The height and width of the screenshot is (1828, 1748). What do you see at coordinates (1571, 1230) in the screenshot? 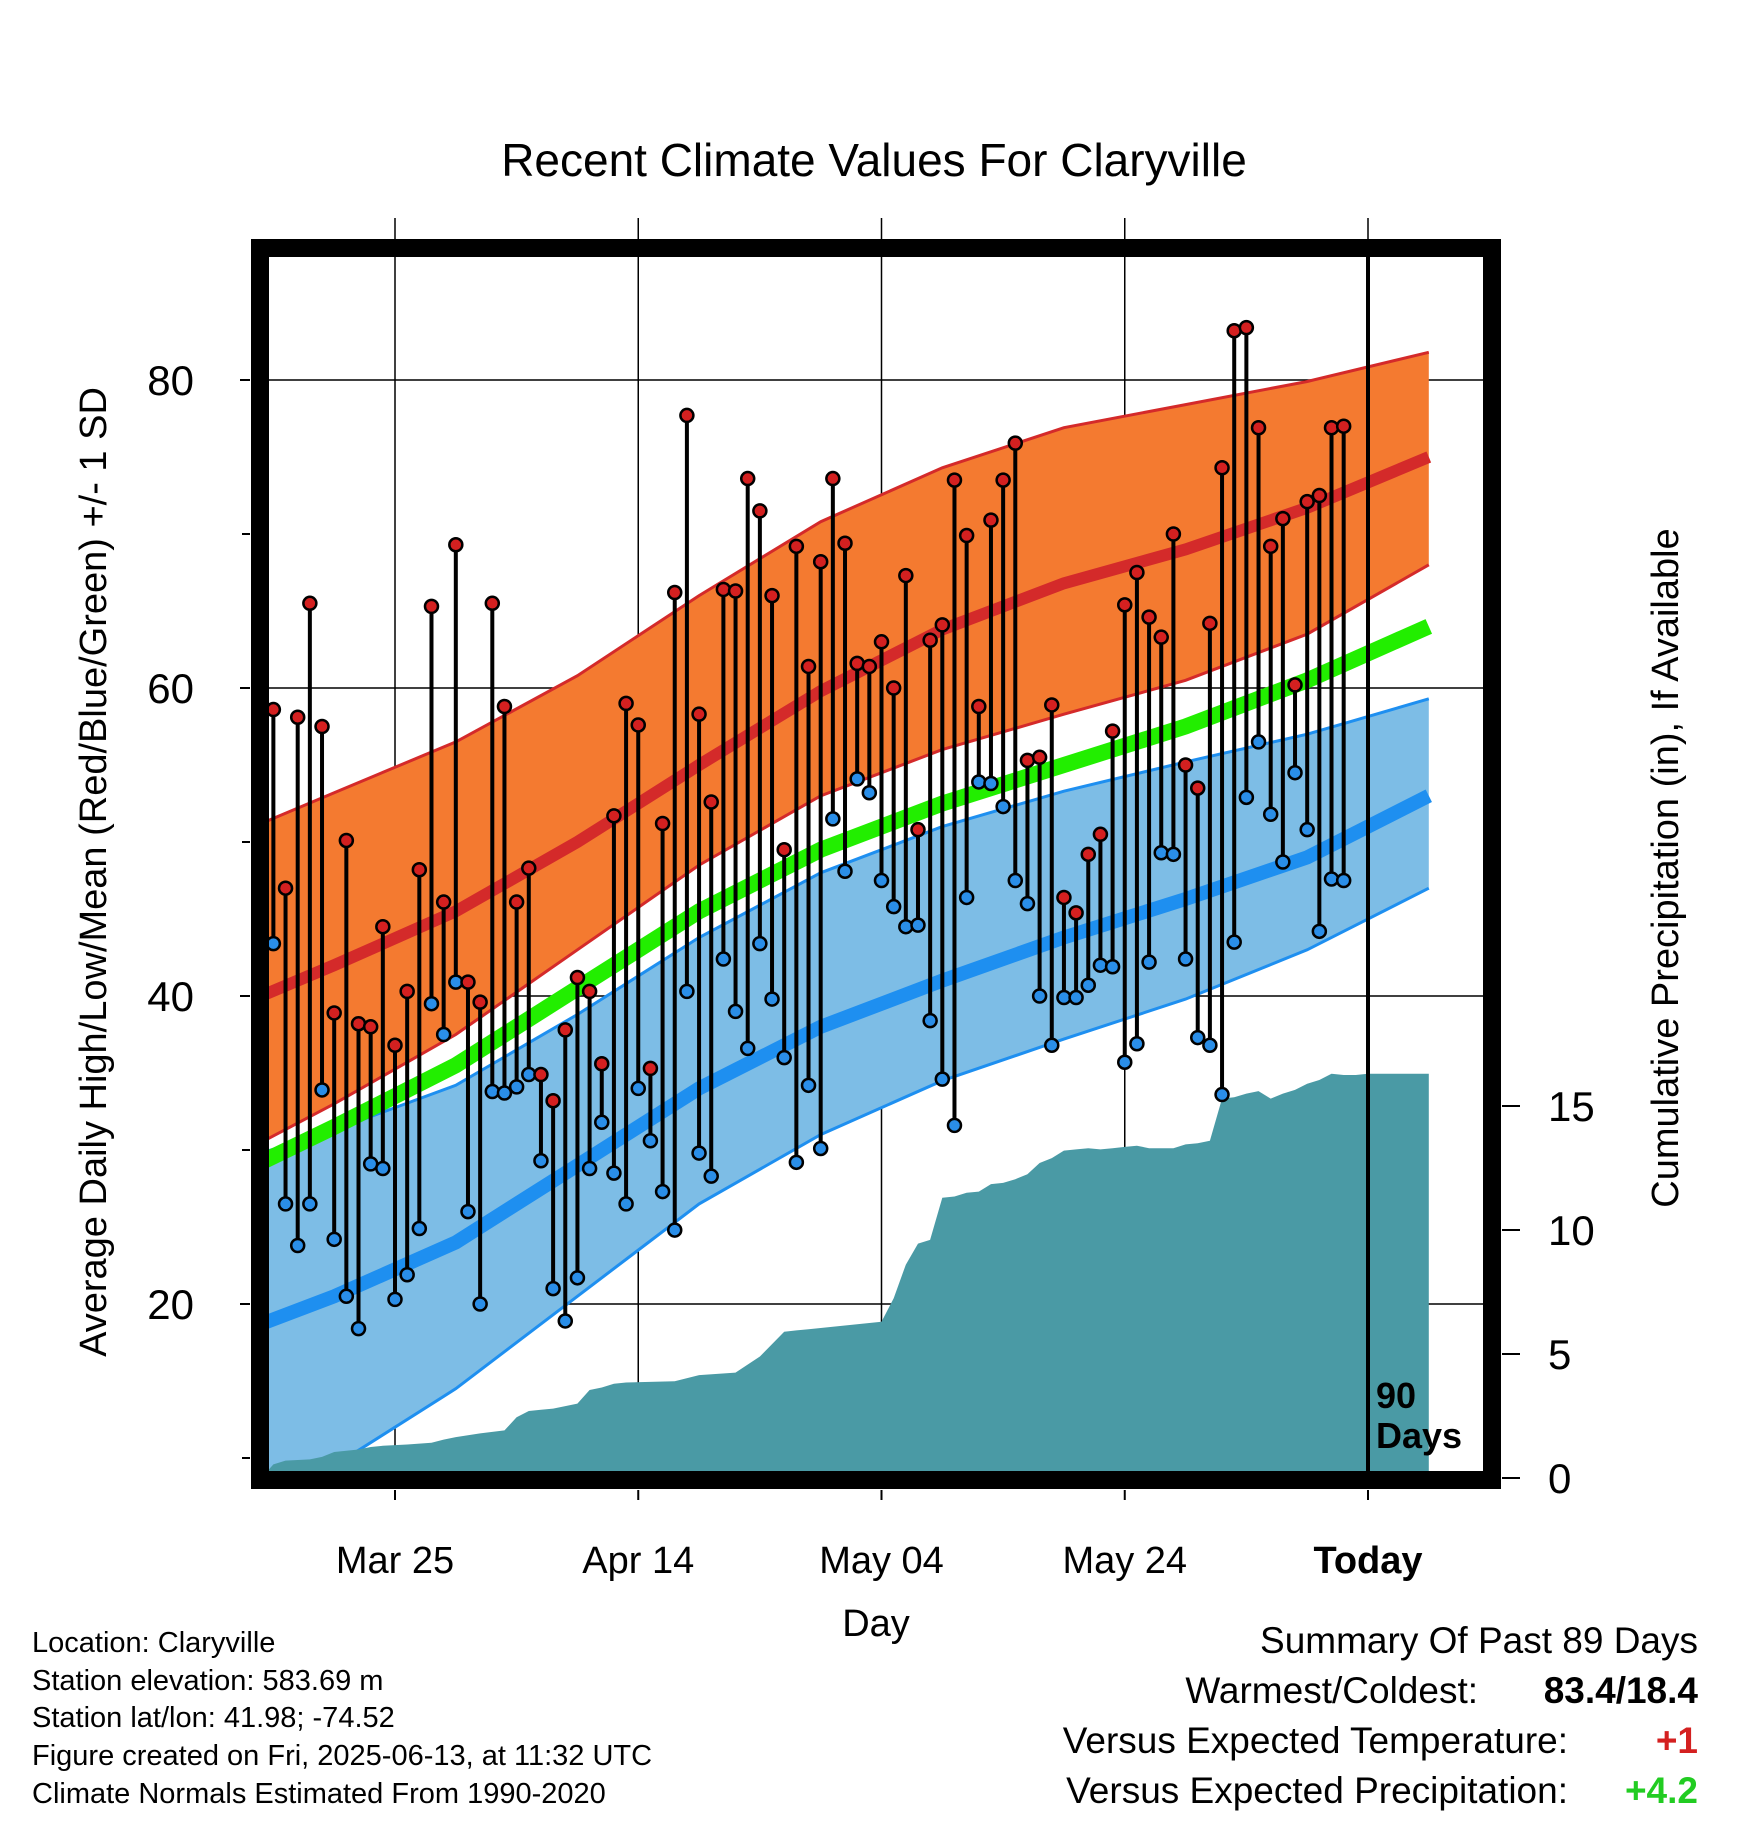
I see `y2-tick-label-10: 10` at bounding box center [1571, 1230].